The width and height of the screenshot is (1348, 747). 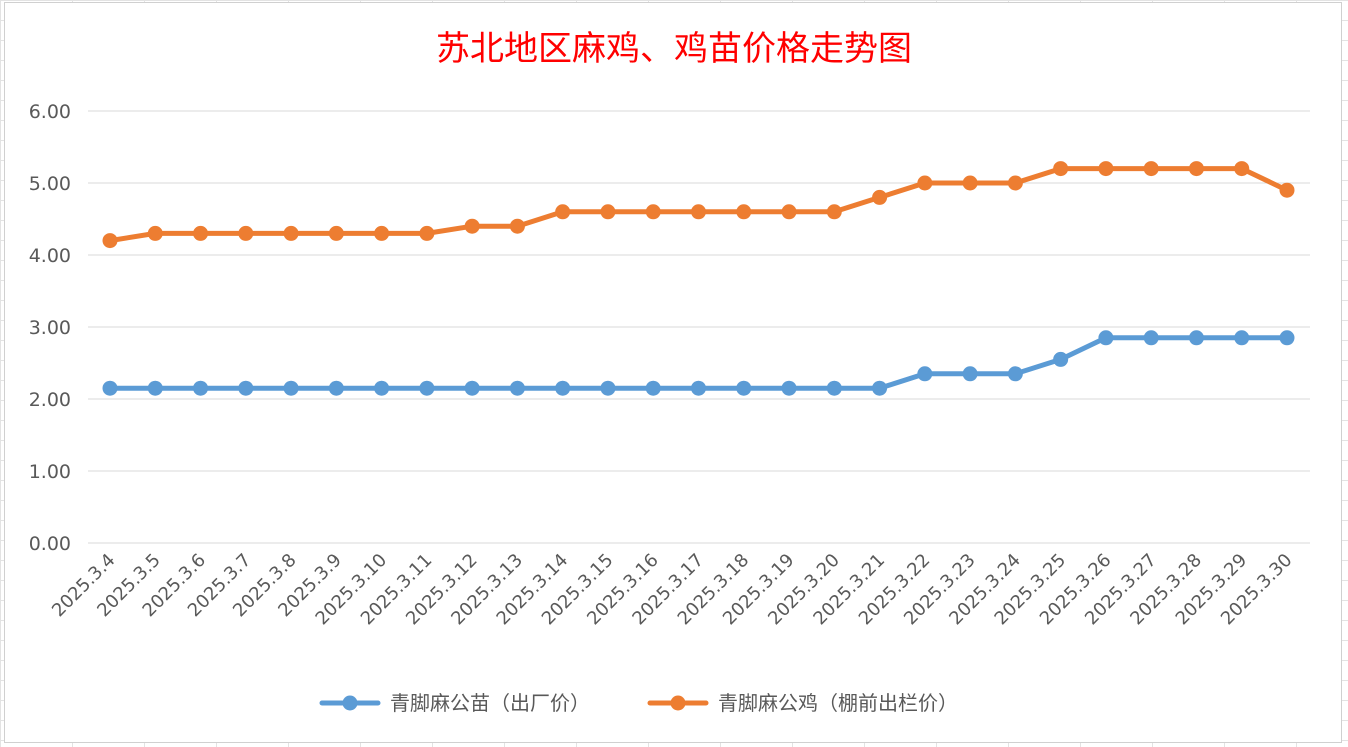 I want to click on legend-item: 青脚麻公鸡（棚前出栏价）, so click(x=802, y=703).